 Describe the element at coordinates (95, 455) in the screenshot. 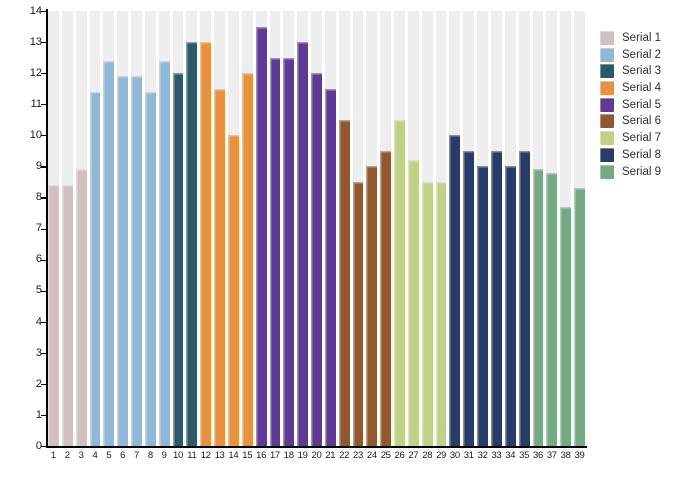

I see `x-tick-label: 4` at that location.